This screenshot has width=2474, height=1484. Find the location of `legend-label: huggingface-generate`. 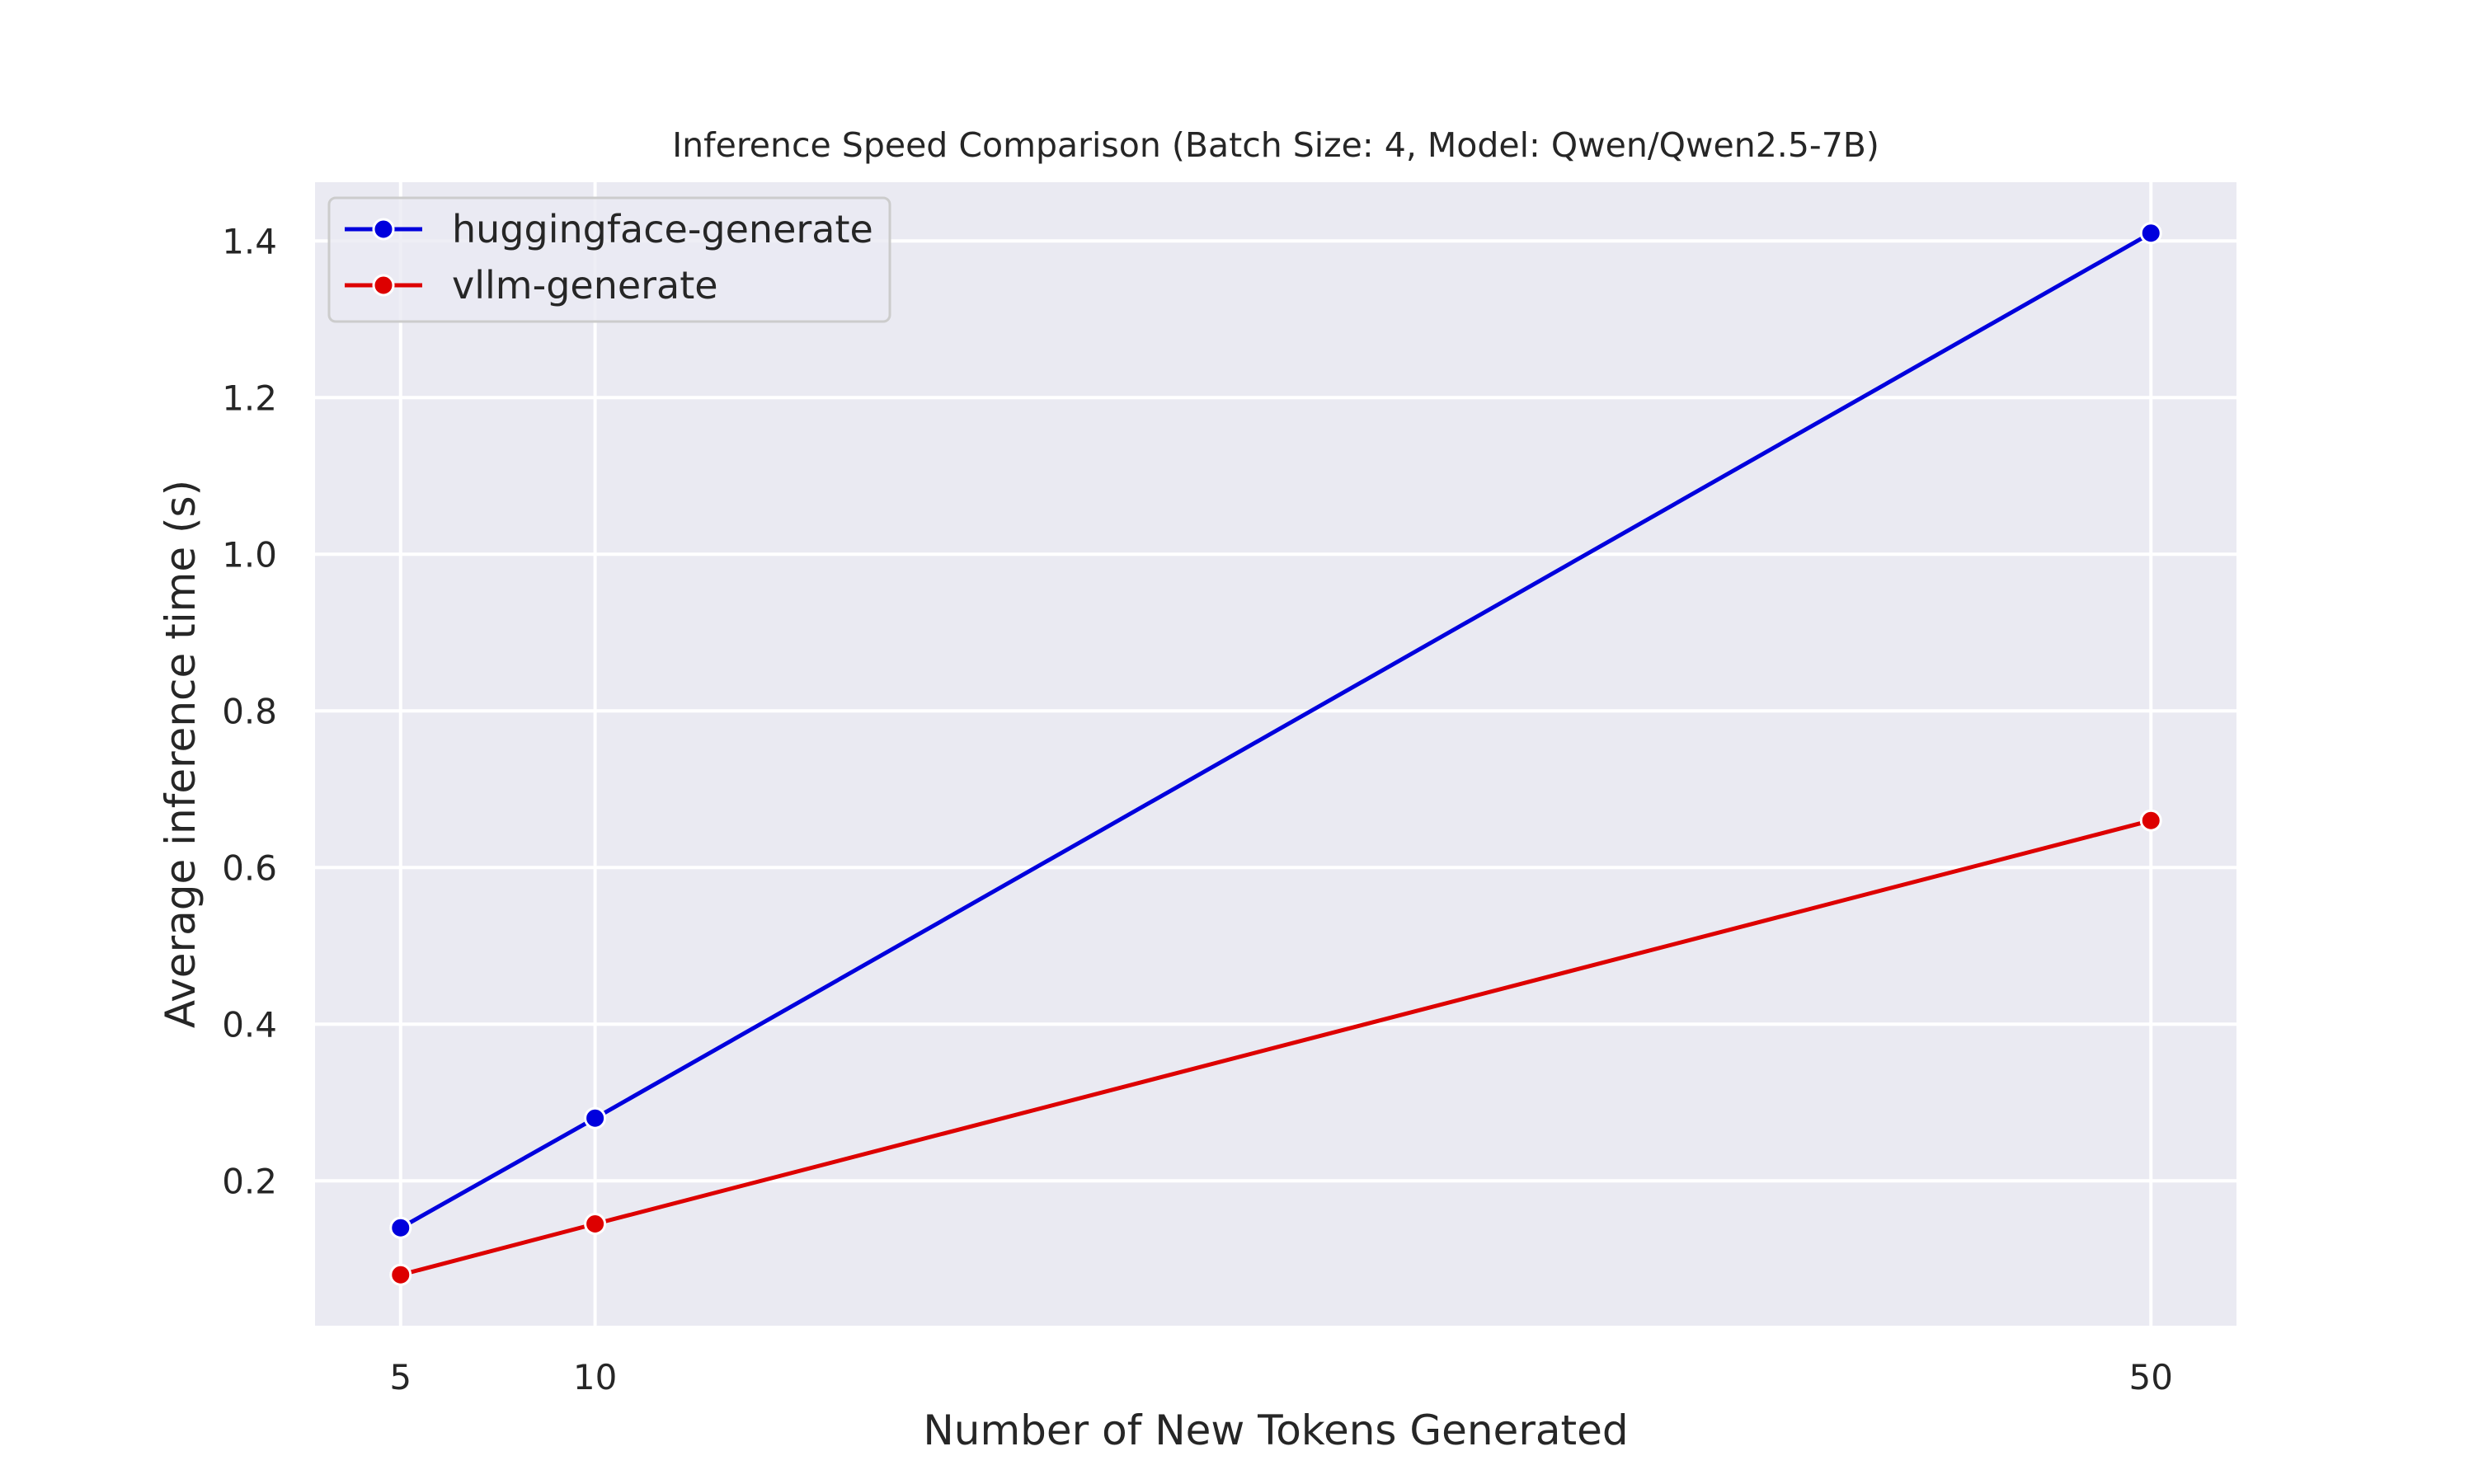

legend-label: huggingface-generate is located at coordinates (662, 229).